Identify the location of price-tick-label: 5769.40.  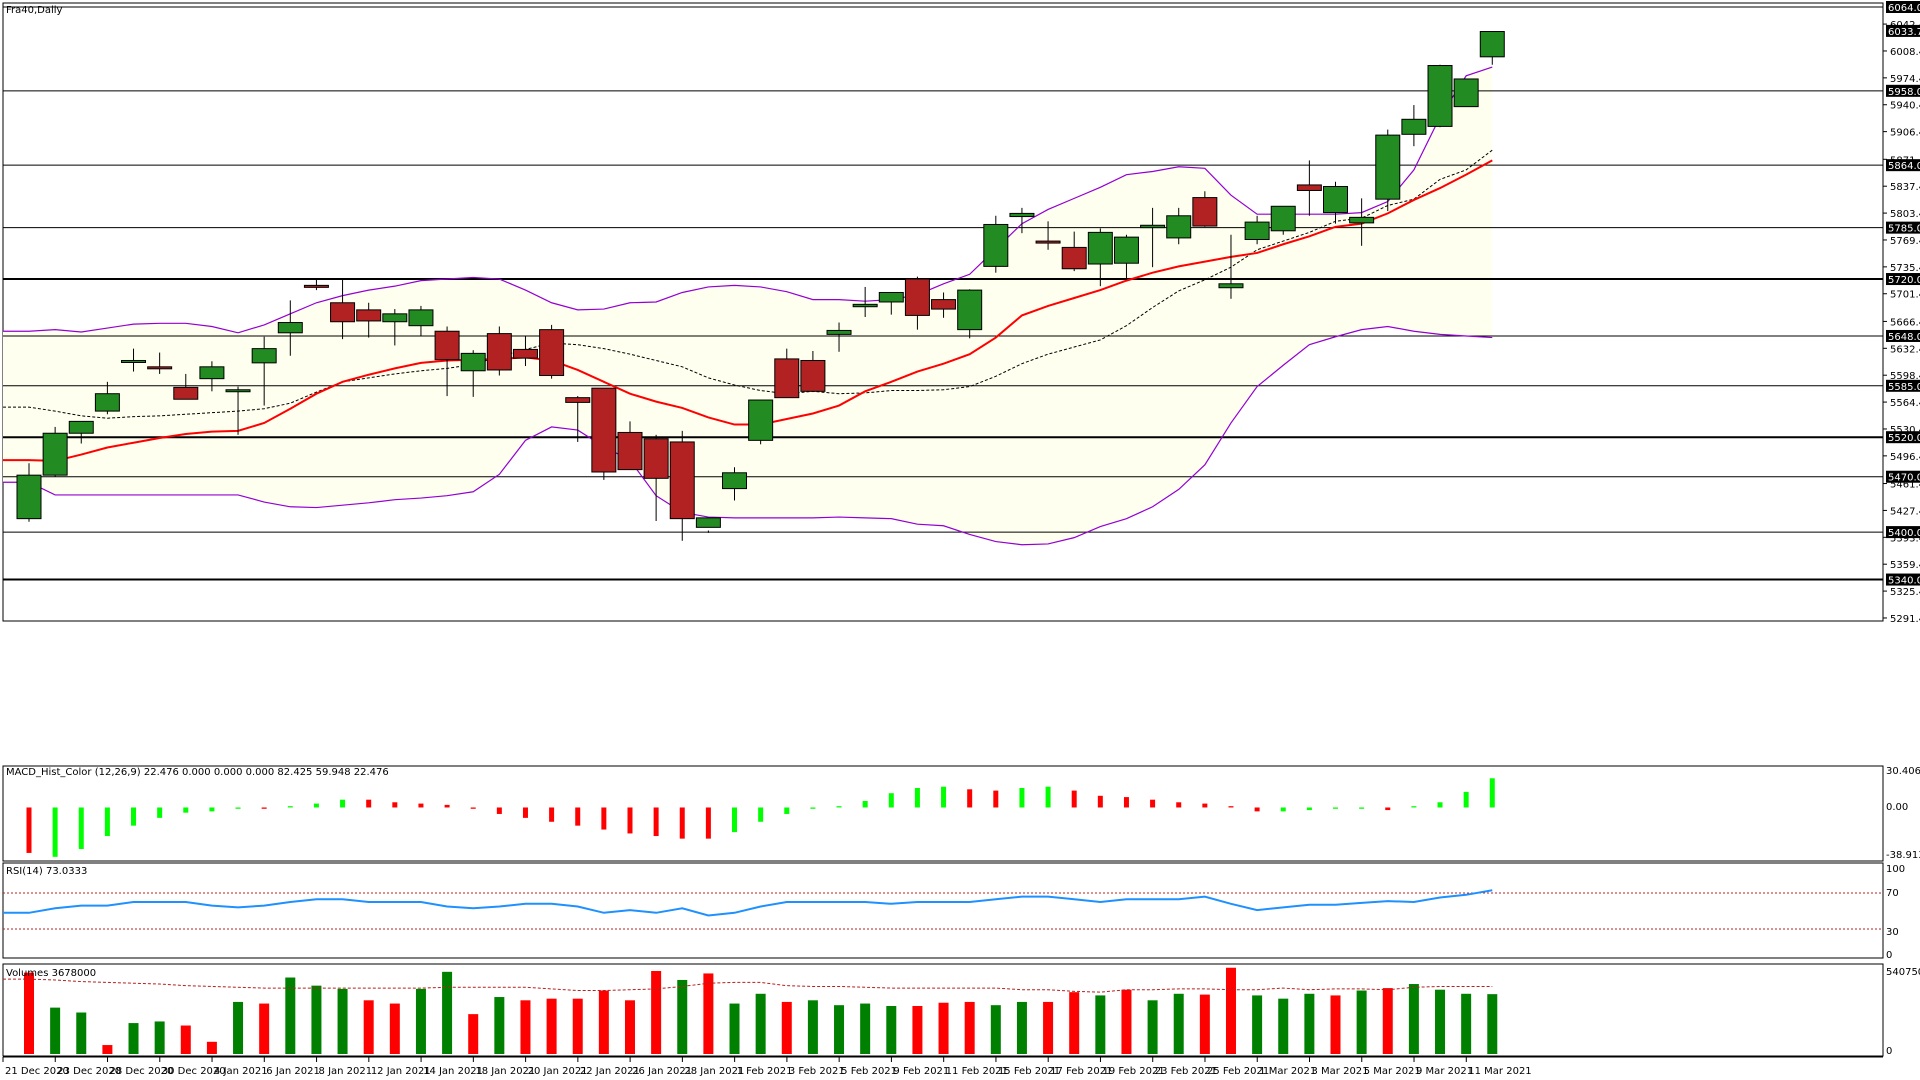
(1905, 241).